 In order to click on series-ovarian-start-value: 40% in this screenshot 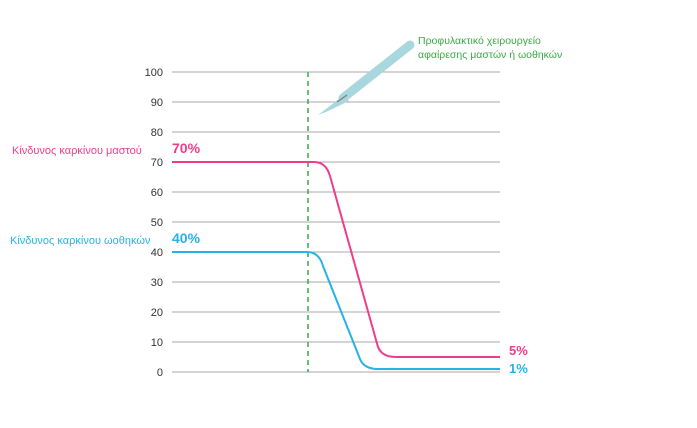, I will do `click(186, 238)`.